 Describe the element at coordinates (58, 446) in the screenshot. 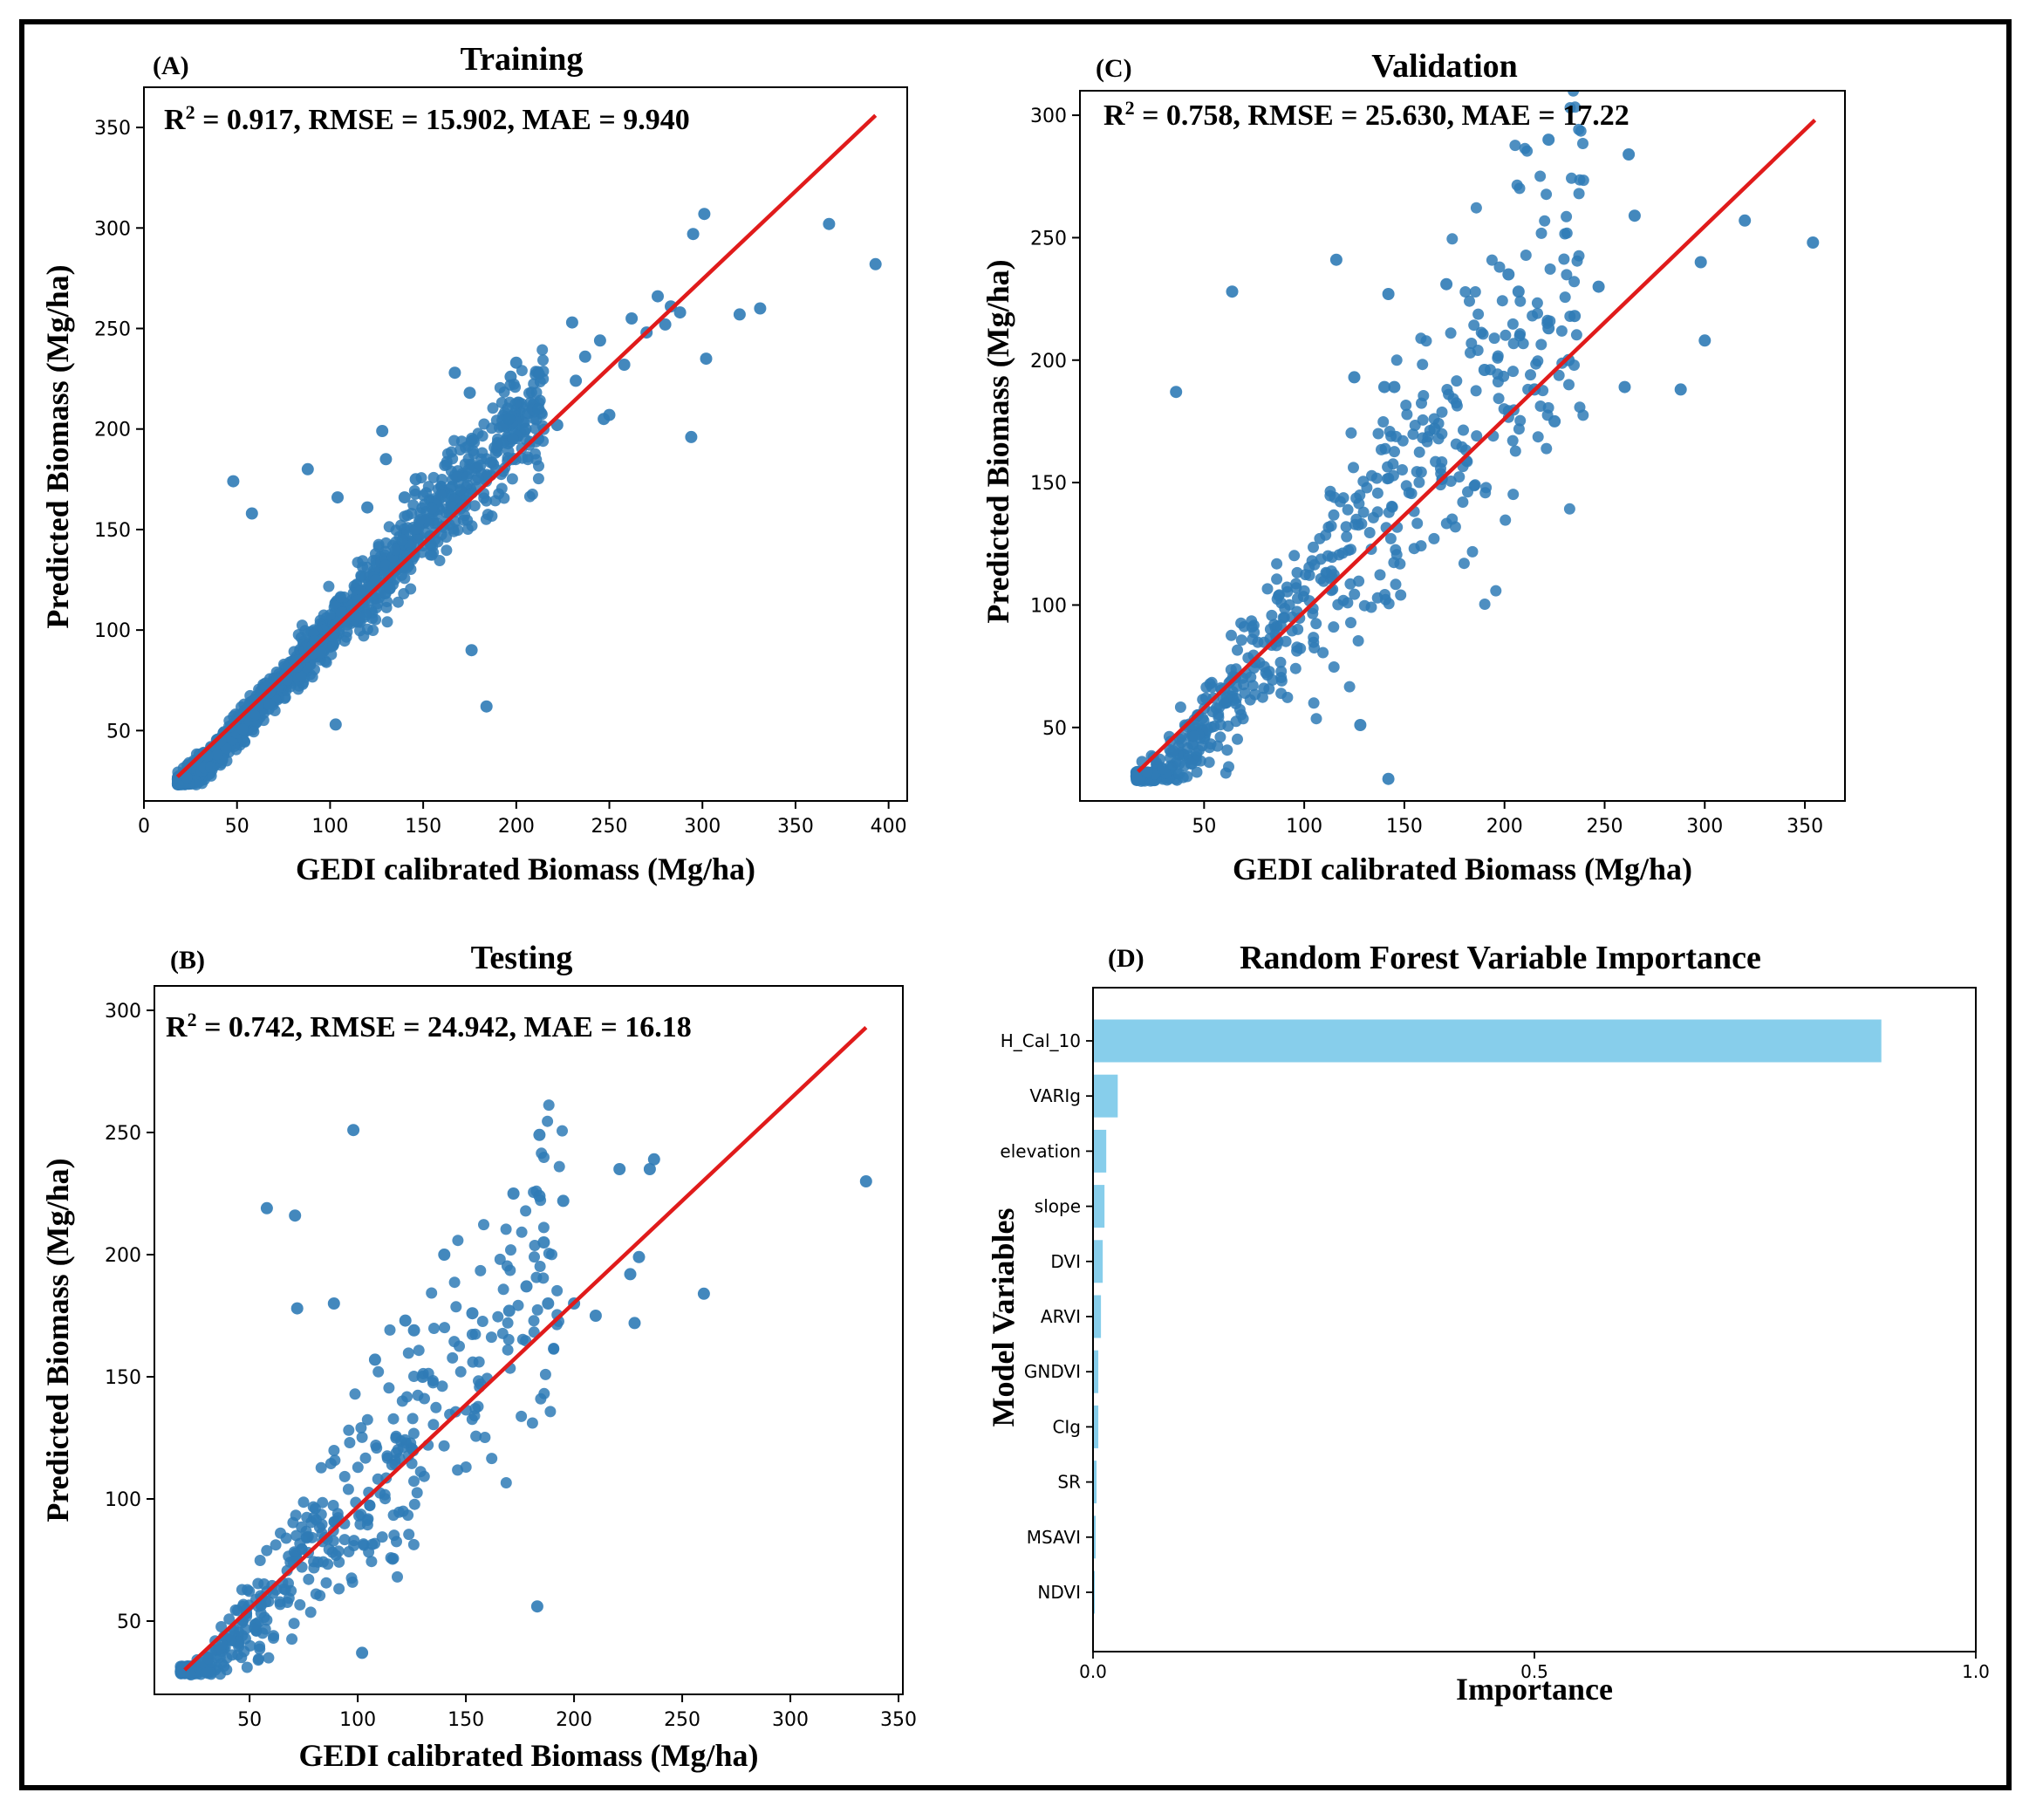

I see `y-axis-label: Predicted Biomass (Mg/ha)` at that location.